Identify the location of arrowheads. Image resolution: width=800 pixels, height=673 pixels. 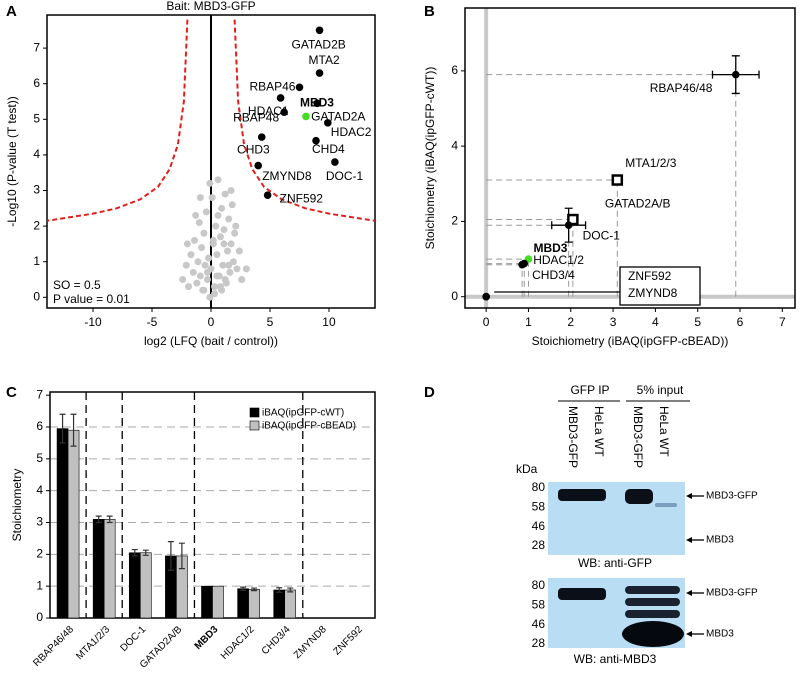
(689, 565).